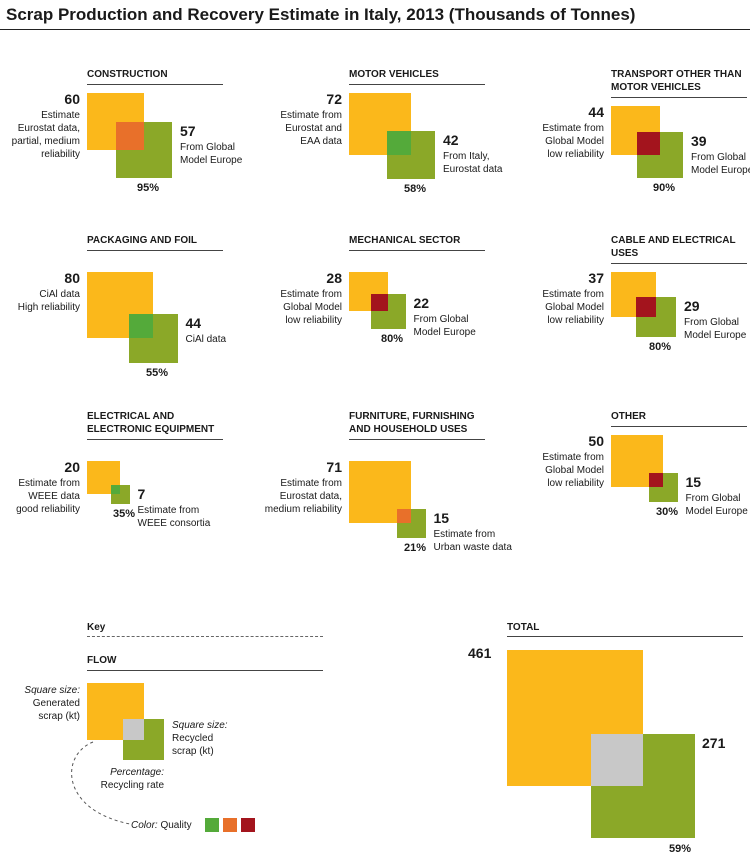 The height and width of the screenshot is (864, 750). I want to click on recycled-value: 57, so click(188, 131).